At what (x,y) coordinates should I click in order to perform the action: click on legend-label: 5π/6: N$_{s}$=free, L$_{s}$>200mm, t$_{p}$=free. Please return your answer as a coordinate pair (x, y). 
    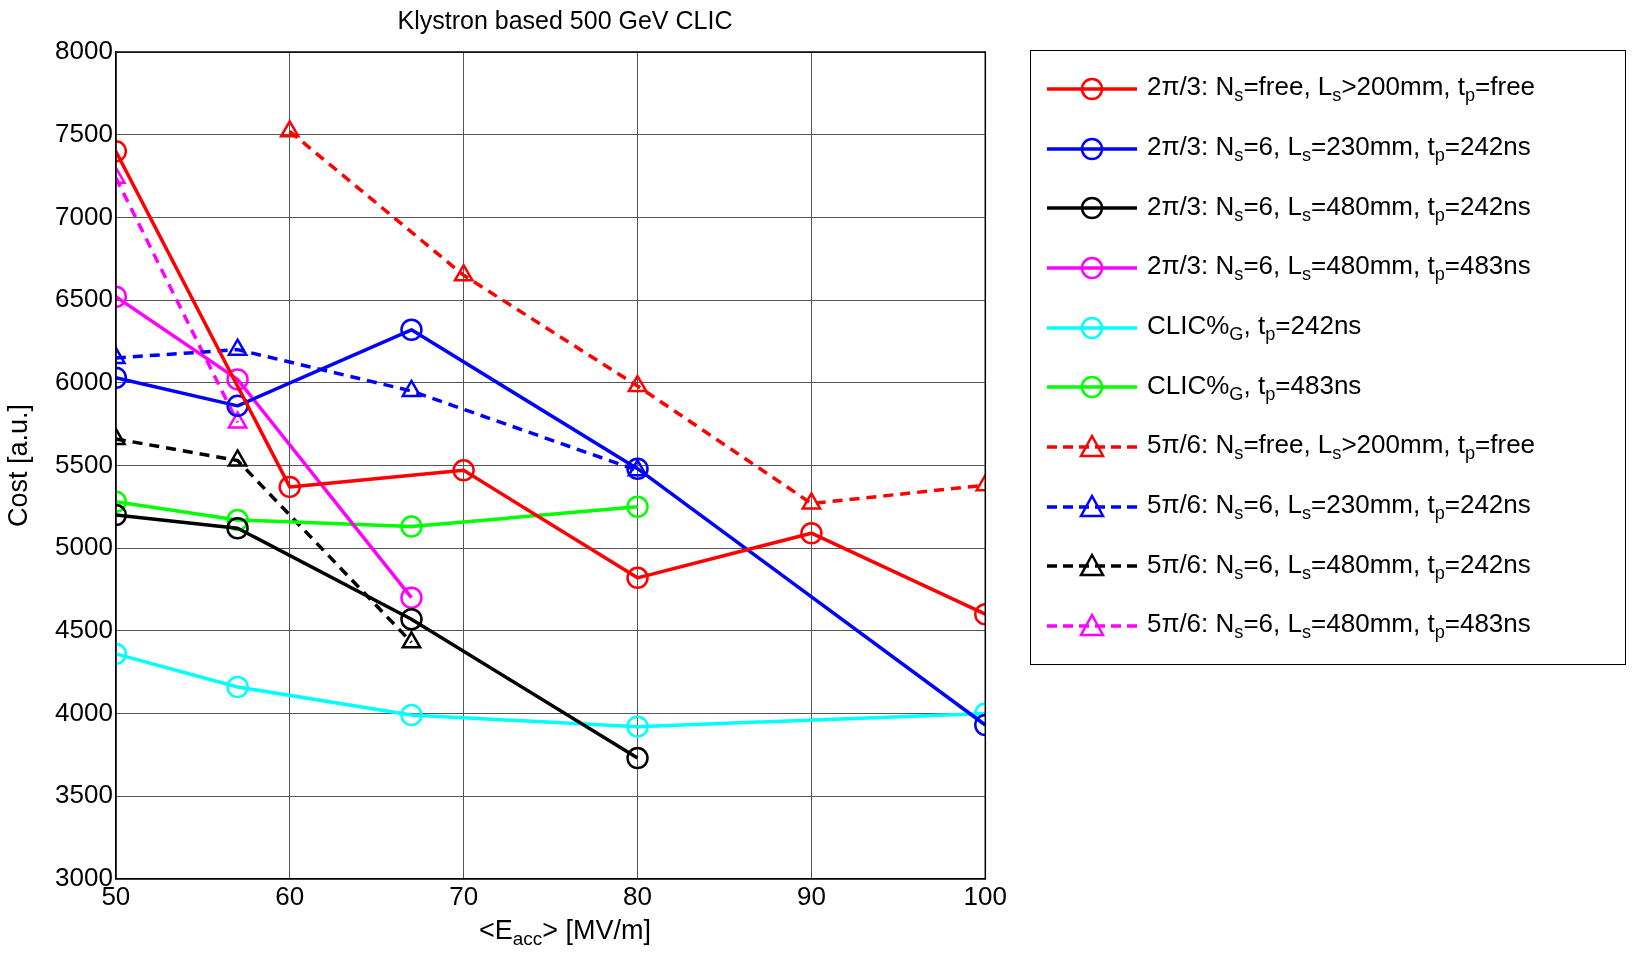
    Looking at the image, I should click on (1341, 447).